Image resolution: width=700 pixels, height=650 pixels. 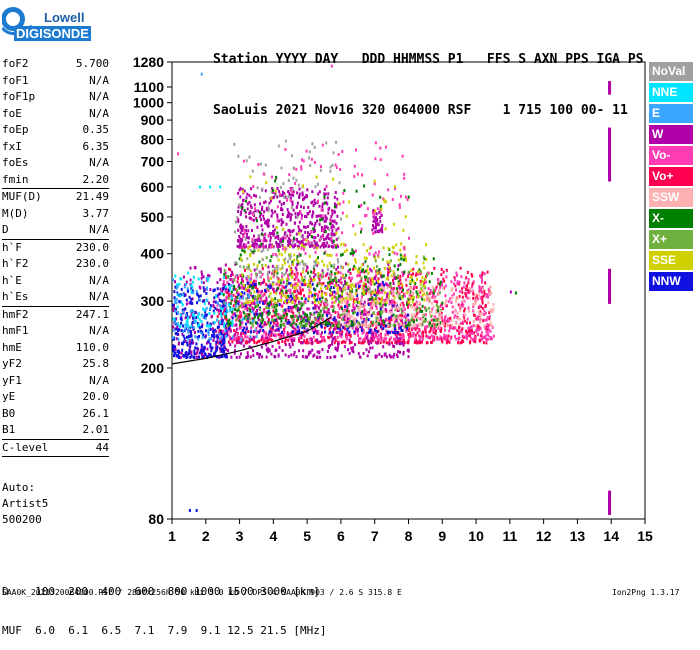 I want to click on parameter-name: C-level, so click(x=25, y=447).